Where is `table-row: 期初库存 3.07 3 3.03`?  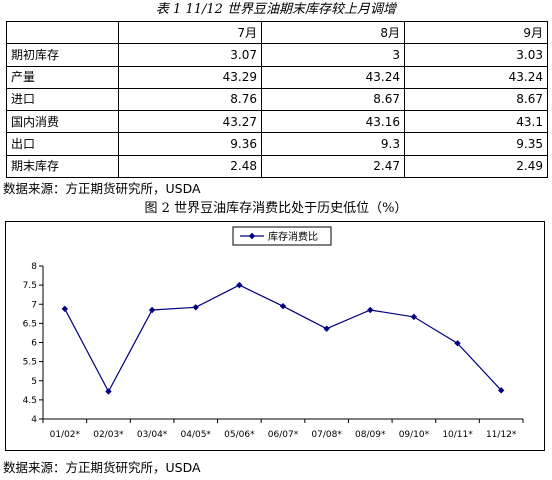
table-row: 期初库存 3.07 3 3.03 is located at coordinates (277, 55).